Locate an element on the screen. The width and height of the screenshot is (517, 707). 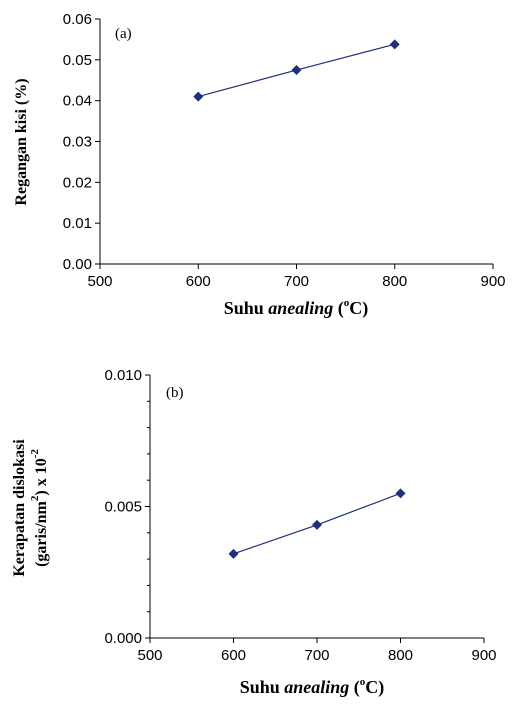
chart-a-x-tick-label: 900 is located at coordinates (492, 281).